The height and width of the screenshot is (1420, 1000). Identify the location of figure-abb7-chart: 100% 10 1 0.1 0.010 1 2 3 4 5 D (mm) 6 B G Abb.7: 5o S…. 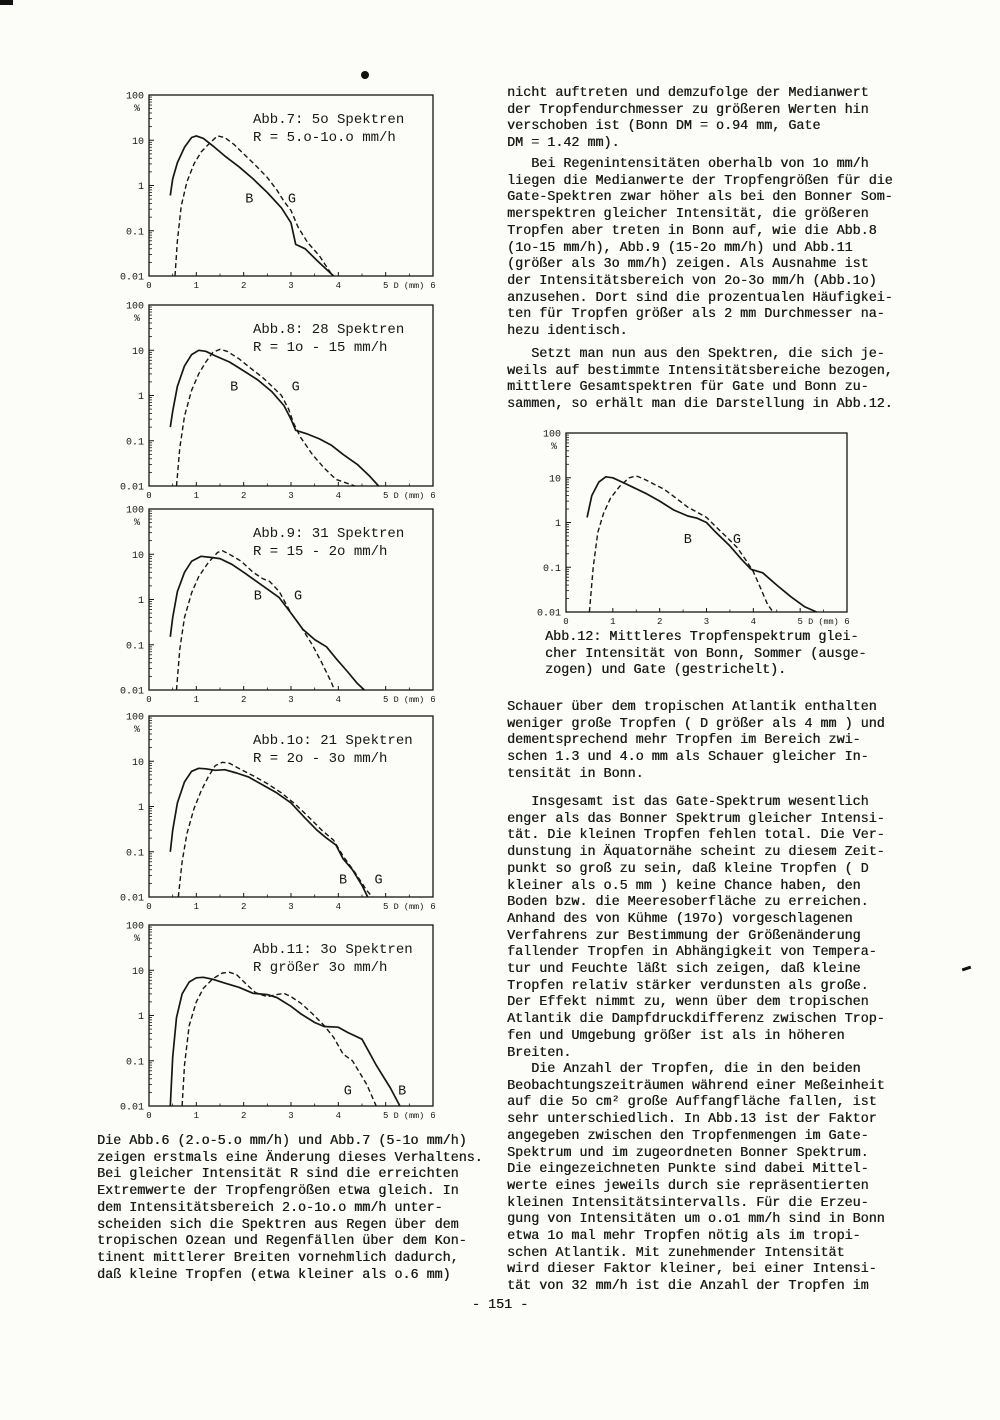
(278, 192).